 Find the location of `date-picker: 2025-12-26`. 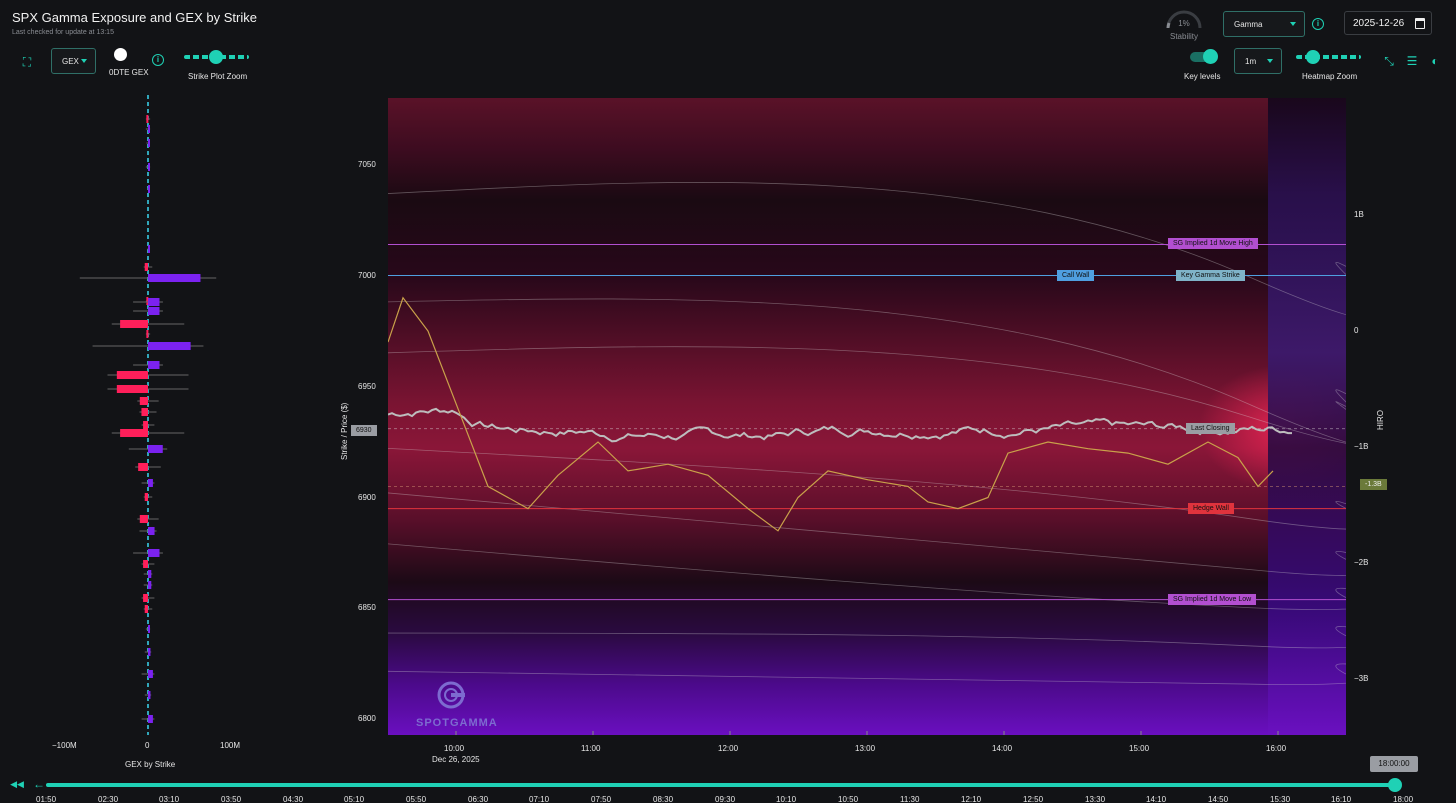

date-picker: 2025-12-26 is located at coordinates (1388, 23).